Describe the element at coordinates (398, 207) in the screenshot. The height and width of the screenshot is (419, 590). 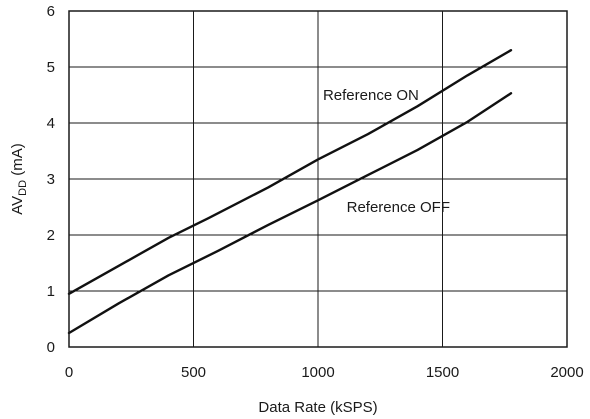
I see `series-label-reference-off: Reference OFF` at that location.